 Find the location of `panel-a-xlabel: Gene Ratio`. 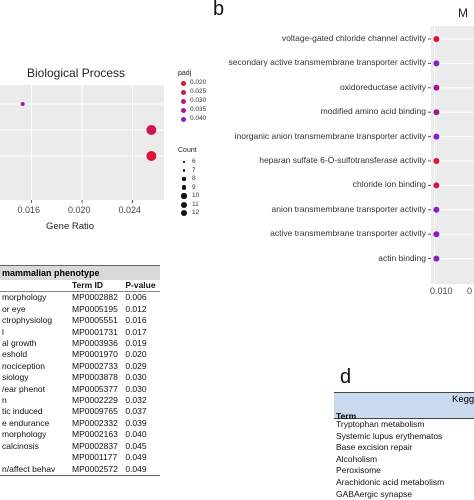

panel-a-xlabel: Gene Ratio is located at coordinates (70, 226).